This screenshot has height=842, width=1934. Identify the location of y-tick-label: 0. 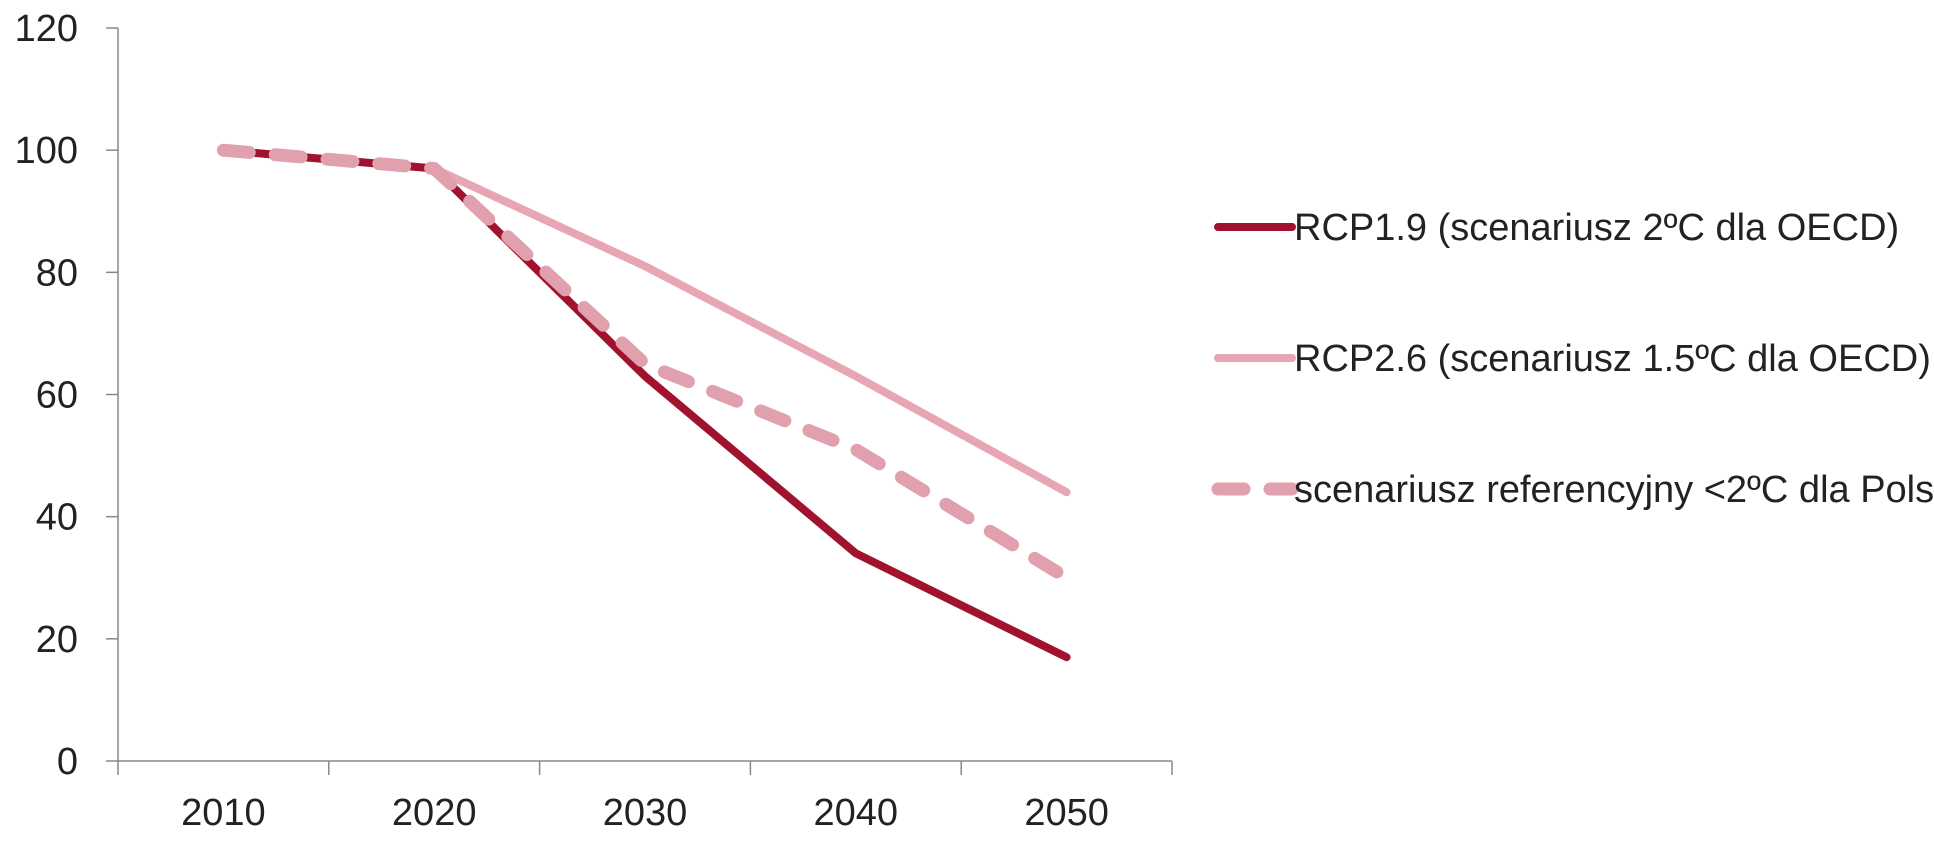
(67, 762).